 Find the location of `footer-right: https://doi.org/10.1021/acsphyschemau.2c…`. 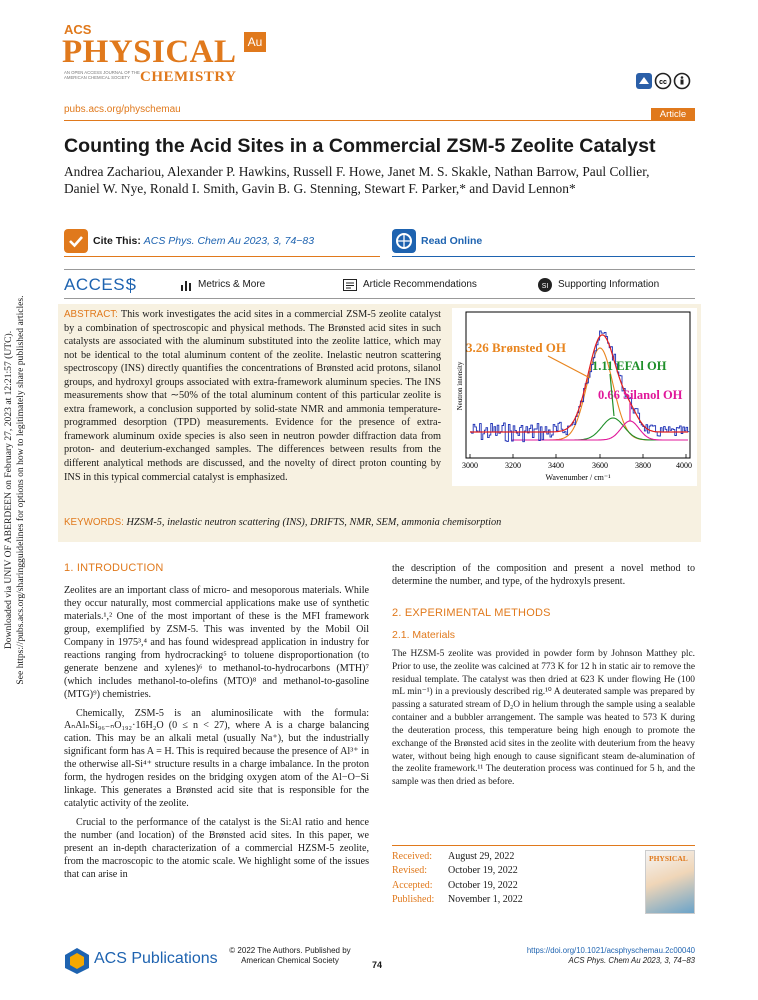

footer-right: https://doi.org/10.1021/acsphyschemau.2c… is located at coordinates (595, 955).